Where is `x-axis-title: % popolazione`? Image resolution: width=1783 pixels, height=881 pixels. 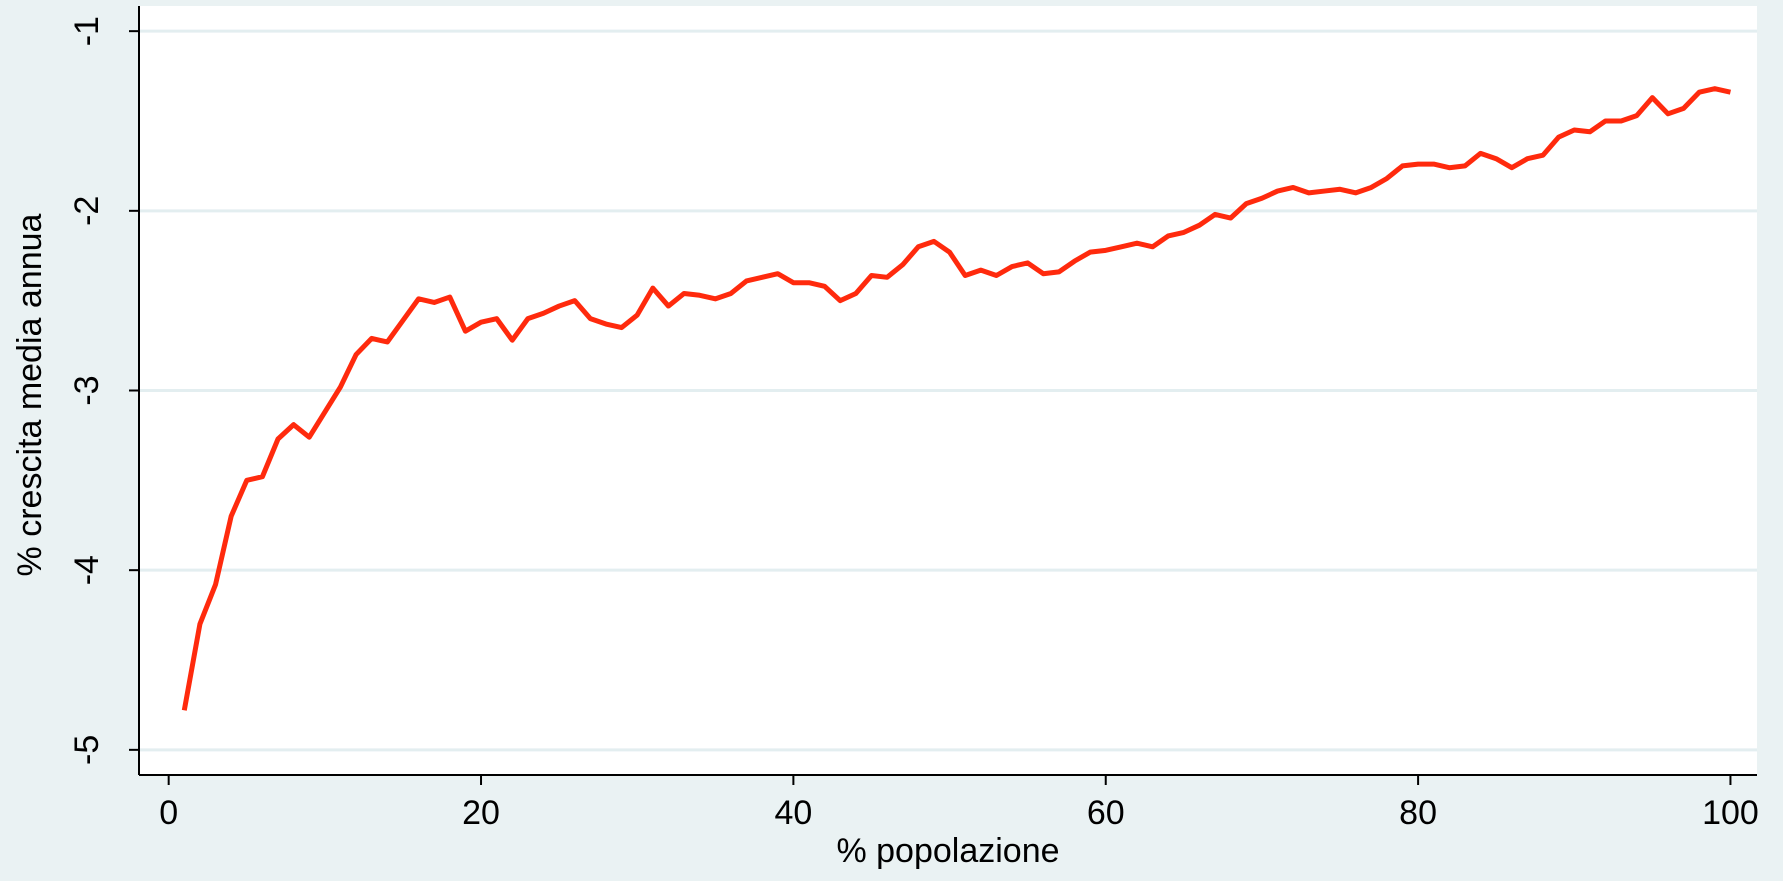
x-axis-title: % popolazione is located at coordinates (947, 851).